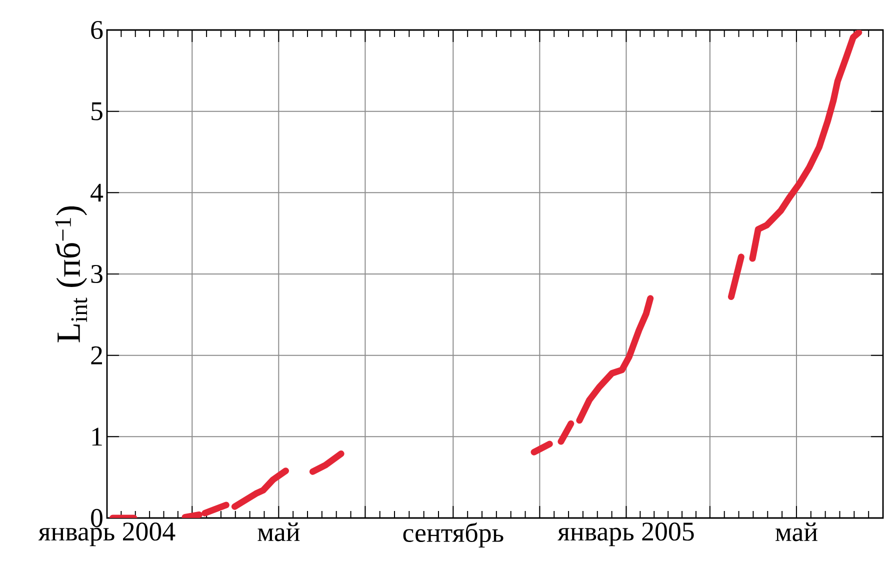 The width and height of the screenshot is (888, 562). I want to click on y-axis-title: L$_{int}$ (пб$^{−1}$), so click(71, 274).